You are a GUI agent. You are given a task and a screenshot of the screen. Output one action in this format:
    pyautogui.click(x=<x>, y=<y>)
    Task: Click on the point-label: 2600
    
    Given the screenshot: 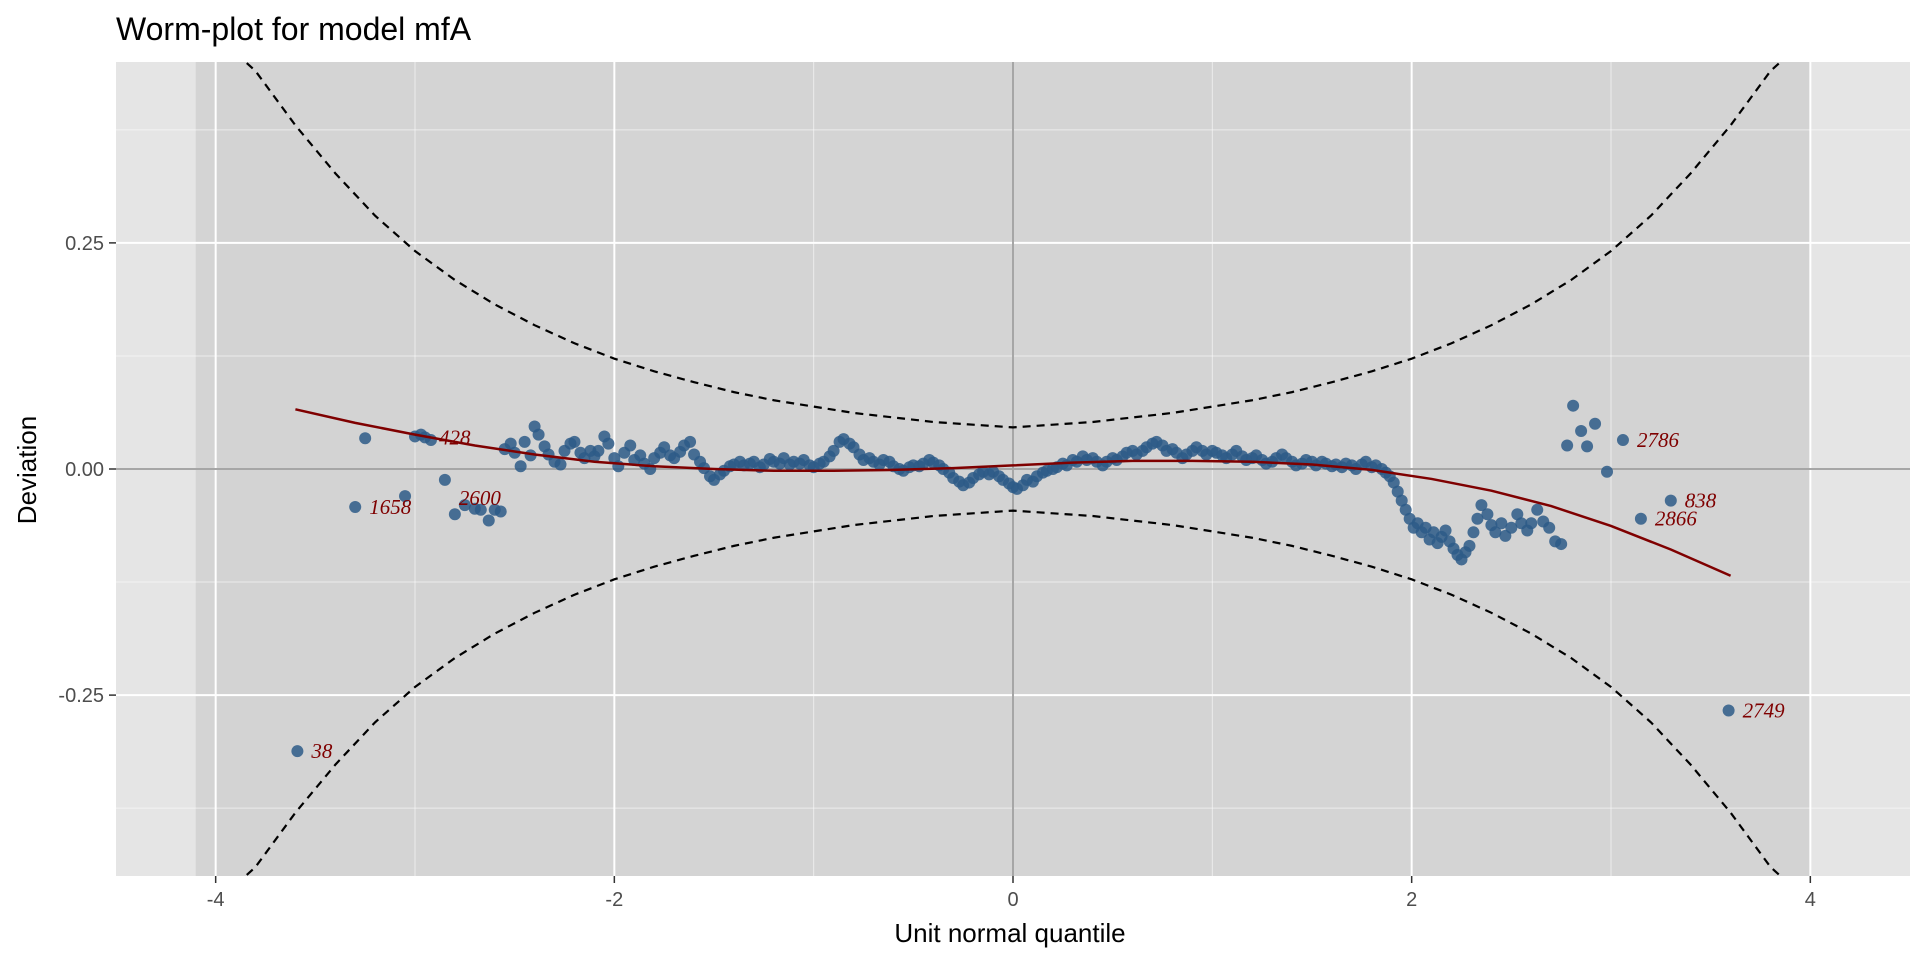 What is the action you would take?
    pyautogui.click(x=480, y=498)
    